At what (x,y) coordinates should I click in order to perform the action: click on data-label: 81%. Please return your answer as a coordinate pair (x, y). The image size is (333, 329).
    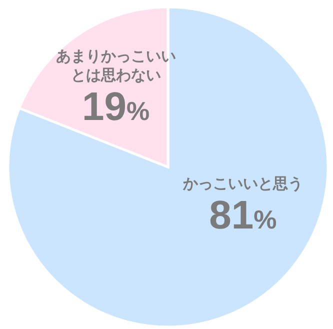
    Looking at the image, I should click on (243, 216).